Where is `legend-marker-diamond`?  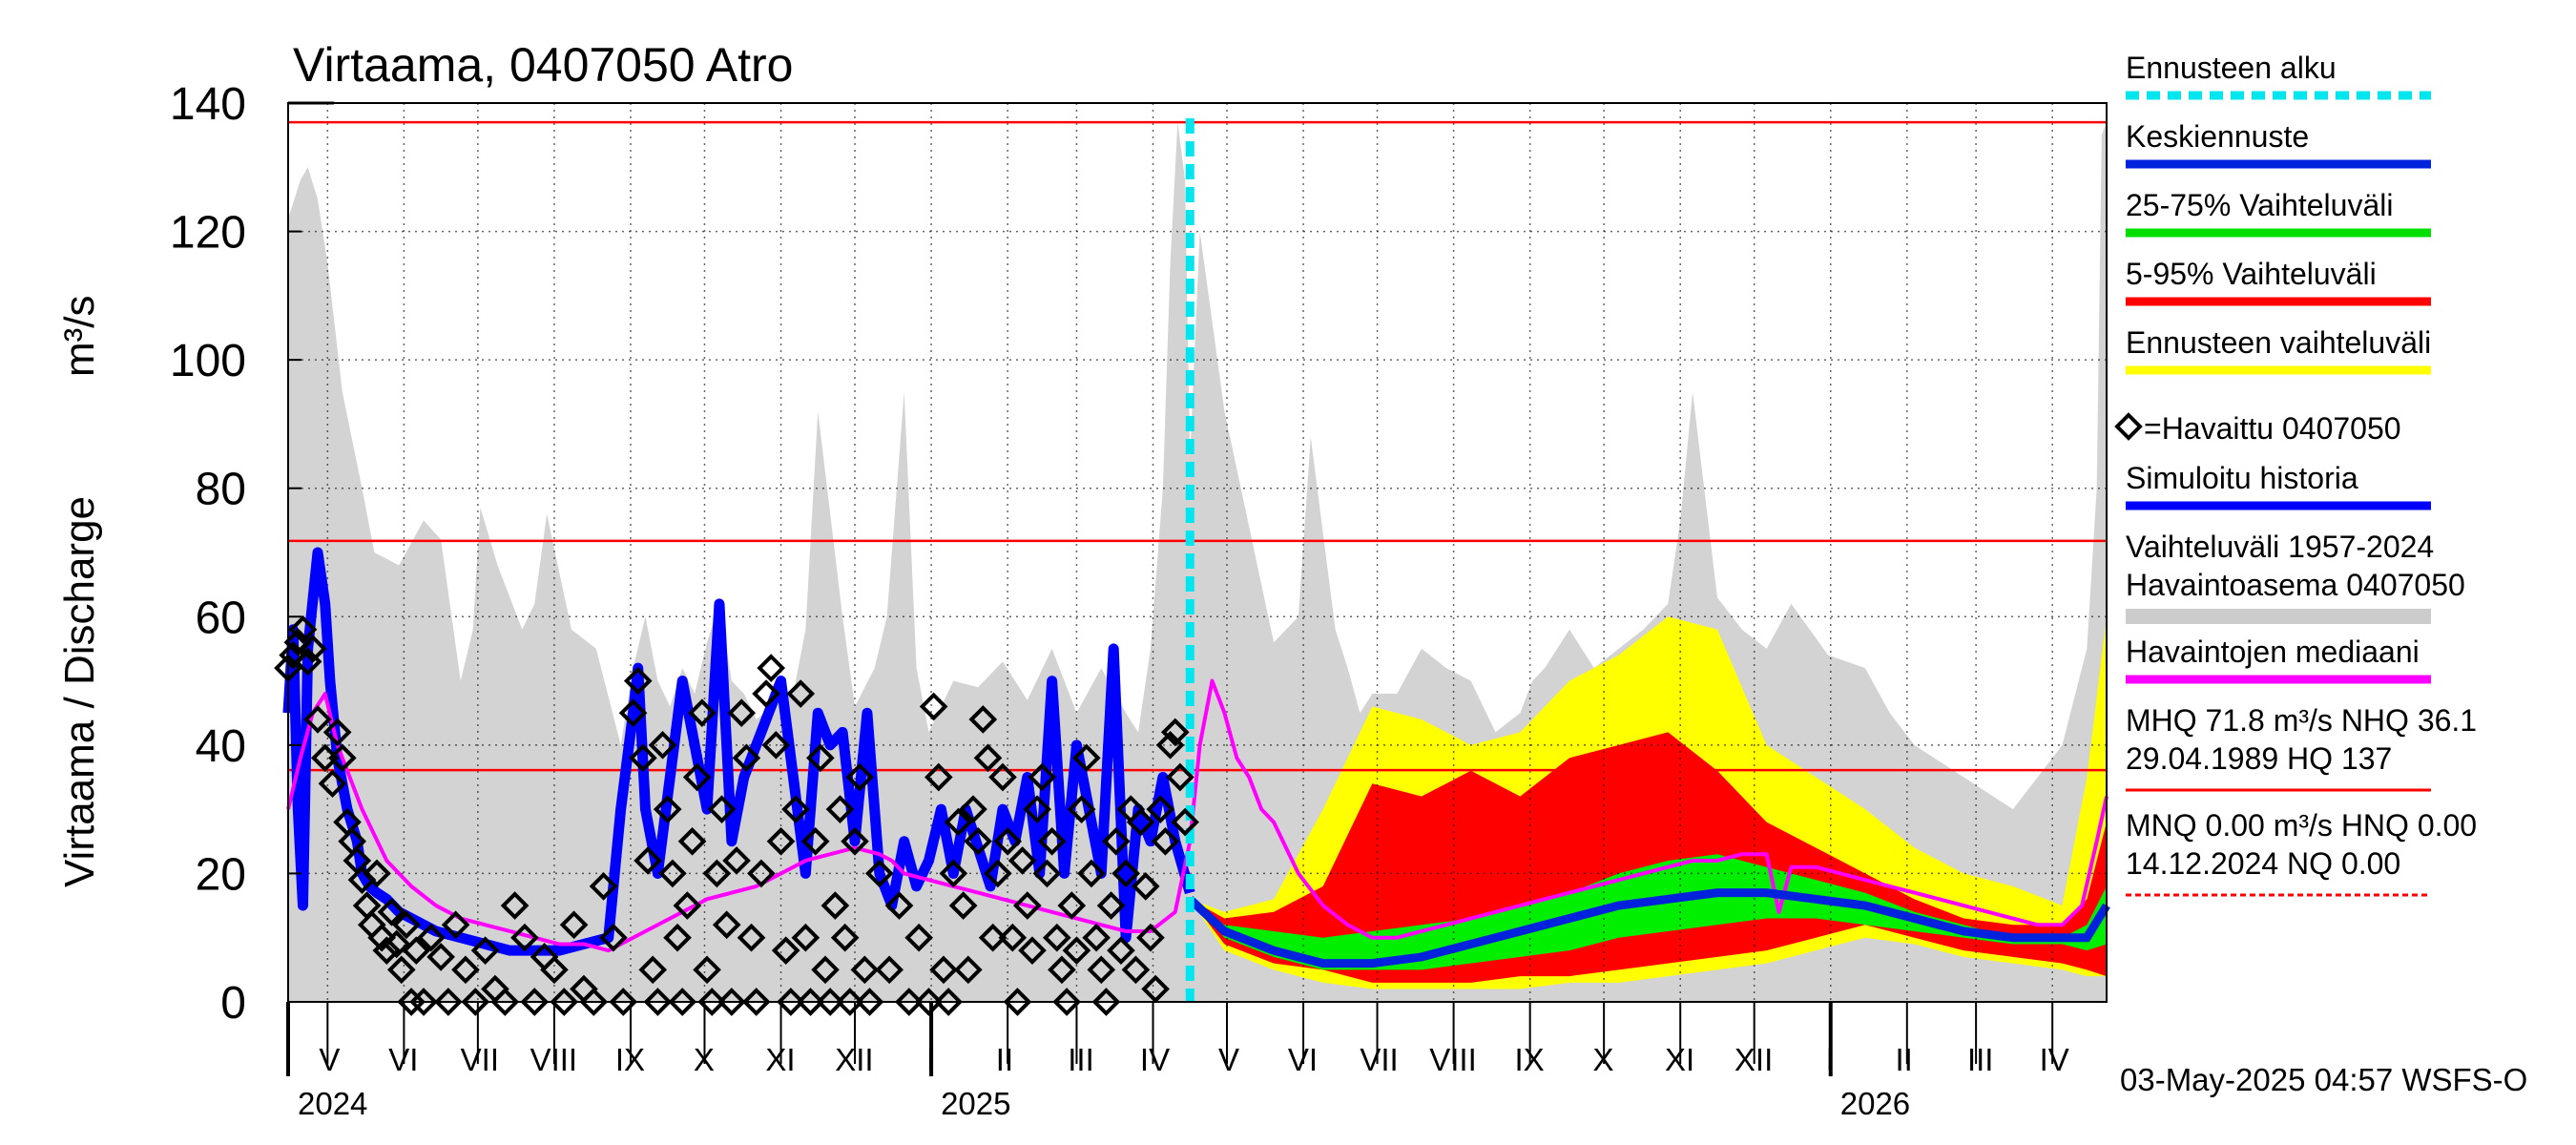 legend-marker-diamond is located at coordinates (2128, 427).